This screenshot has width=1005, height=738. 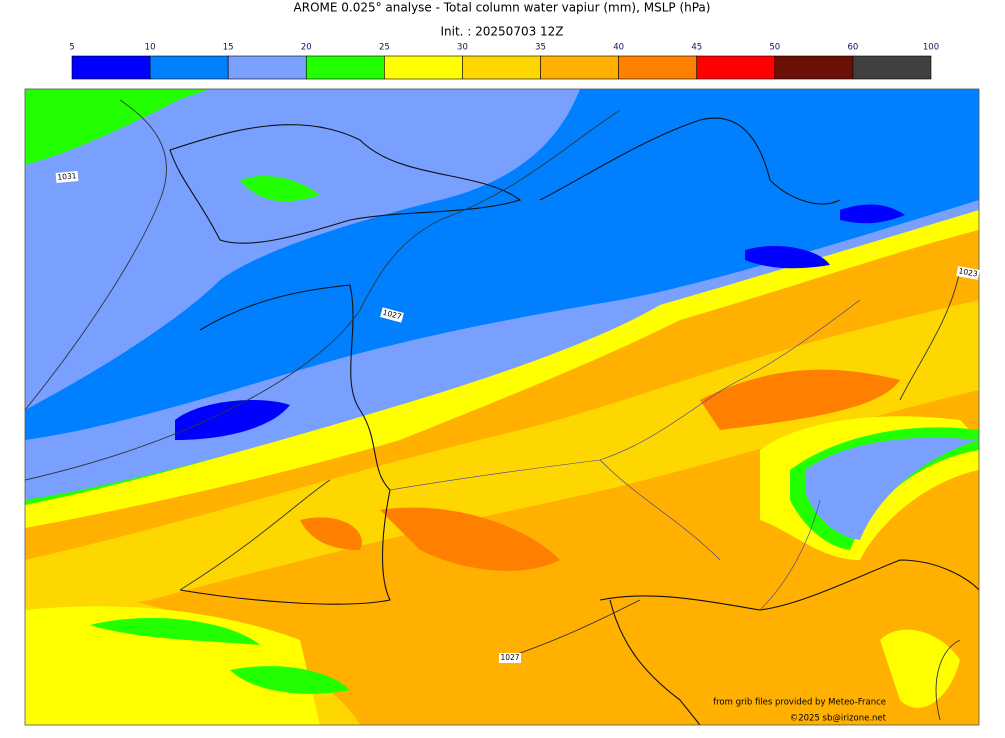 I want to click on colorbar-tick-label: 50, so click(x=774, y=48).